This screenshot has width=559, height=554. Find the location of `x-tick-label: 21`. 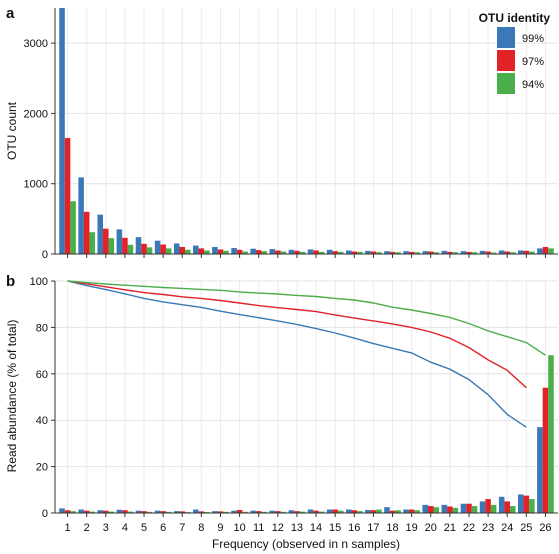

x-tick-label: 21 is located at coordinates (450, 528).